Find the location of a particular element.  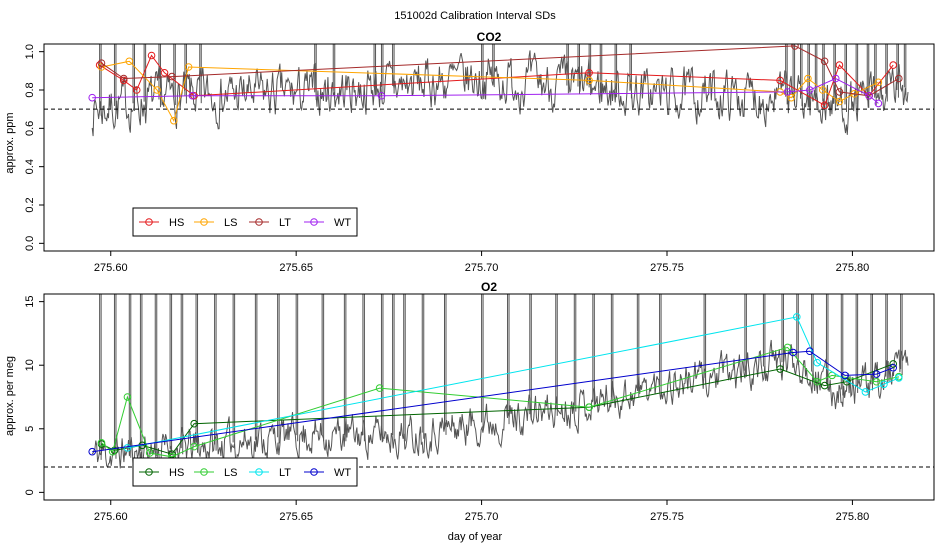

co2-legend-hs-label: HS is located at coordinates (176, 223).